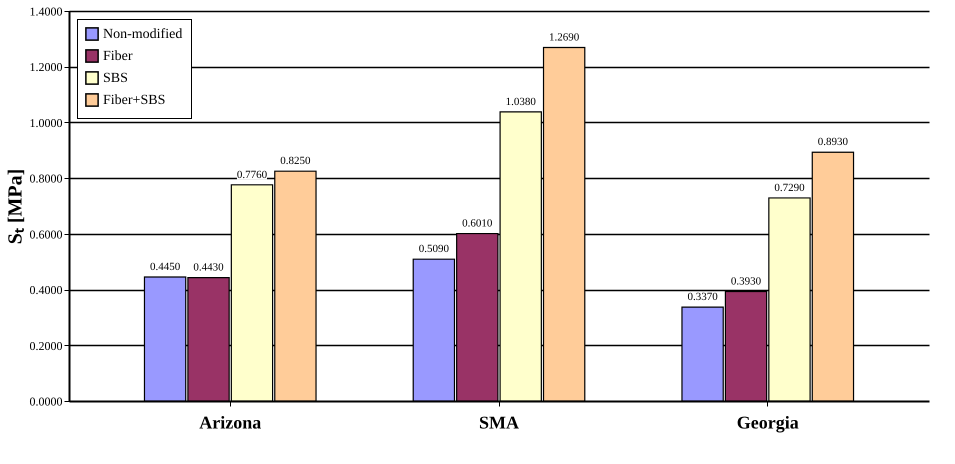 Image resolution: width=955 pixels, height=464 pixels. I want to click on legend-label: SBS, so click(115, 78).